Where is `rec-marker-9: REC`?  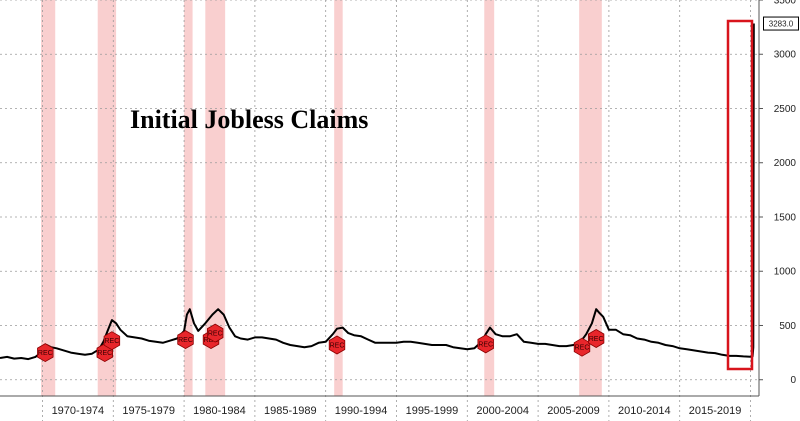 rec-marker-9: REC is located at coordinates (596, 338).